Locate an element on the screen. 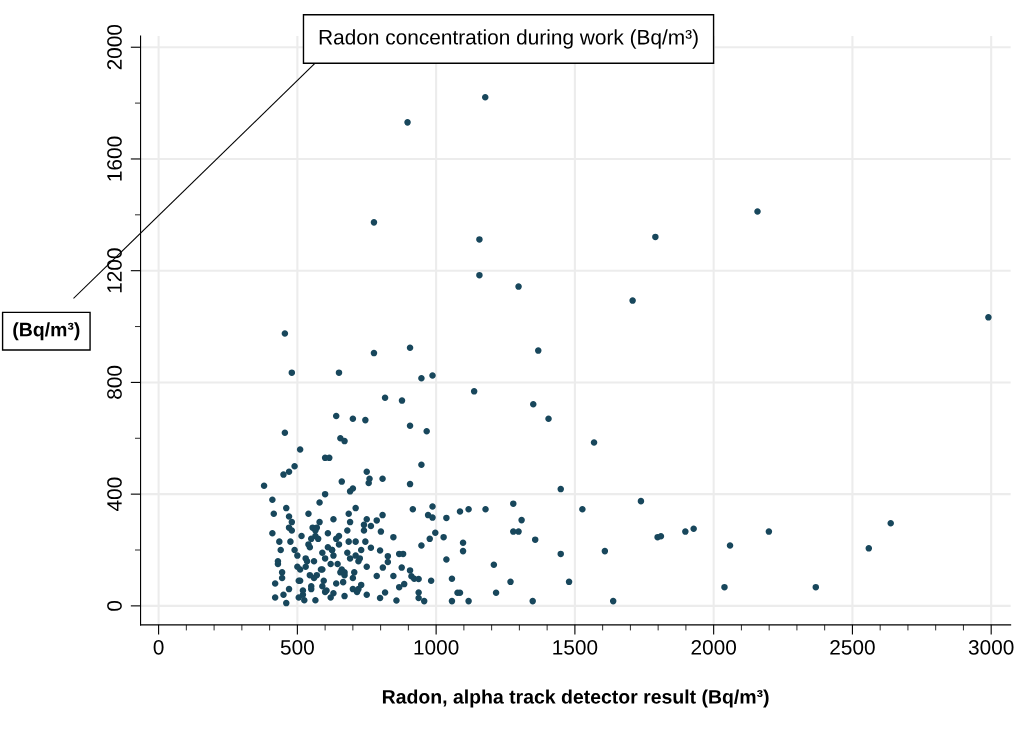 This screenshot has height=736, width=1026. y-tick-label: 1600 is located at coordinates (114, 158).